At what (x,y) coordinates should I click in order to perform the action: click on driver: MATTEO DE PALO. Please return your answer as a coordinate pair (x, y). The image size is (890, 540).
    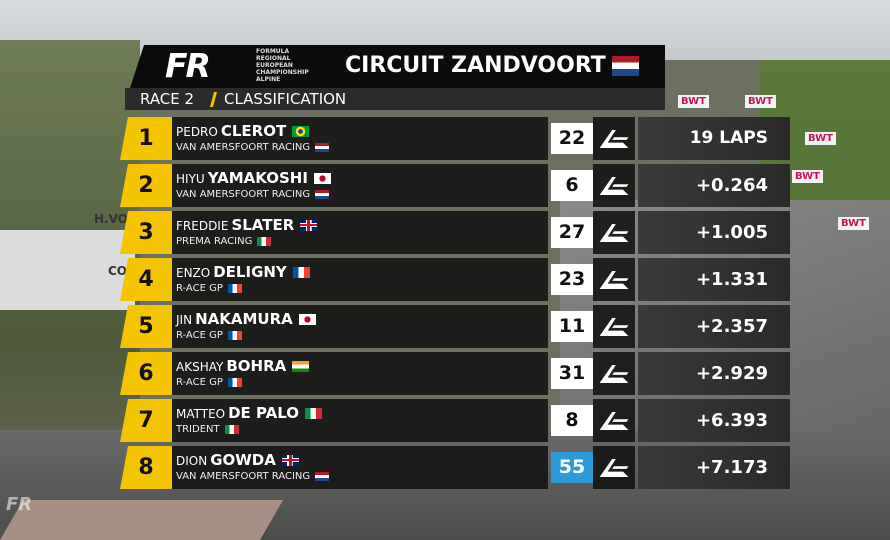
    Looking at the image, I should click on (249, 412).